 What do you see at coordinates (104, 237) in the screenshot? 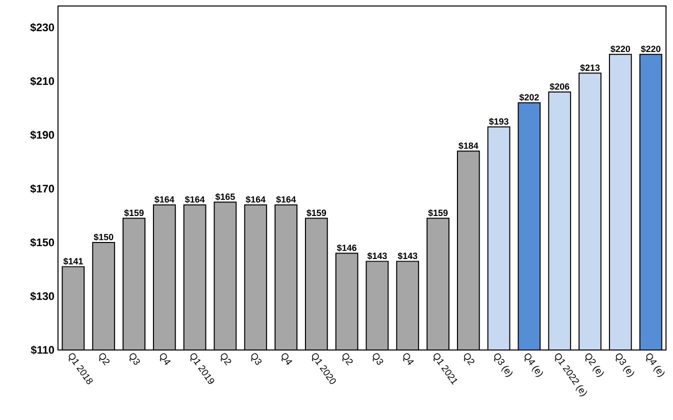
I see `data-label: $150` at bounding box center [104, 237].